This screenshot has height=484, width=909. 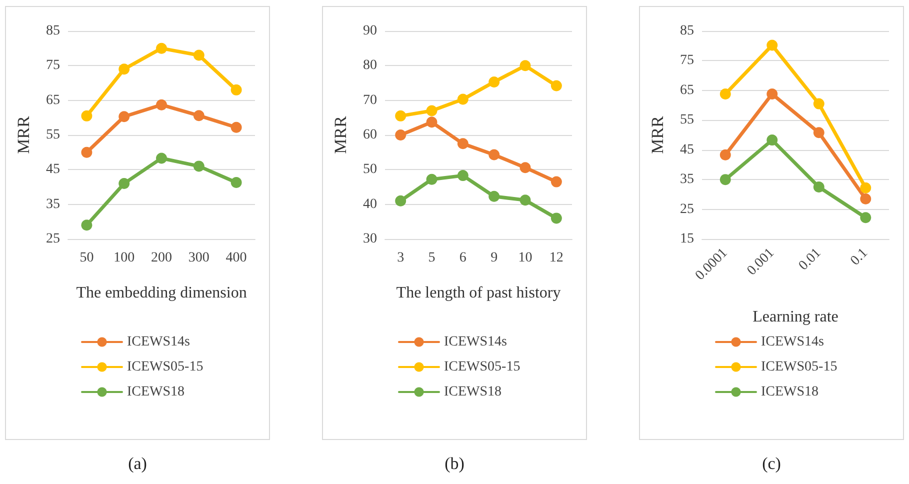 What do you see at coordinates (494, 258) in the screenshot?
I see `x-tick-label: 9` at bounding box center [494, 258].